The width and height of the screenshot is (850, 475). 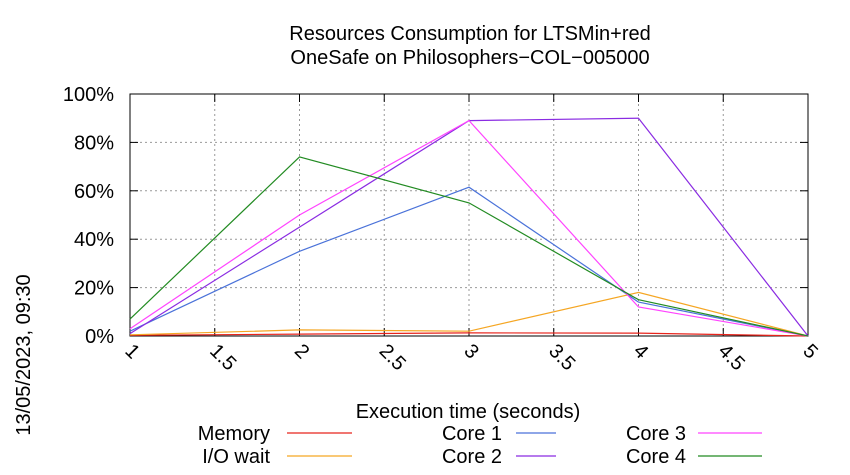 What do you see at coordinates (469, 34) in the screenshot?
I see `chart-title-line-1: Resources Consumption for LTSMin+red` at bounding box center [469, 34].